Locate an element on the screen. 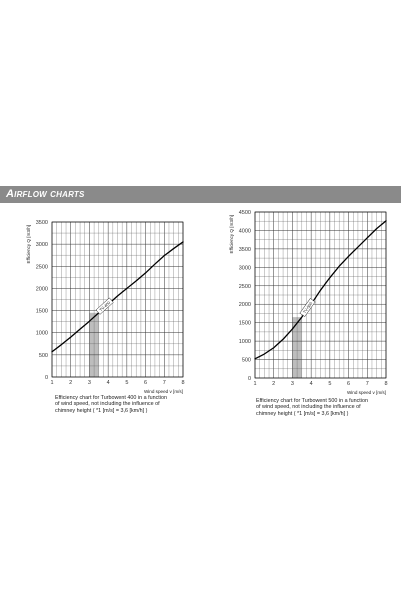 This screenshot has height=601, width=401. section-header-bar: Airflow charts is located at coordinates (200, 194).